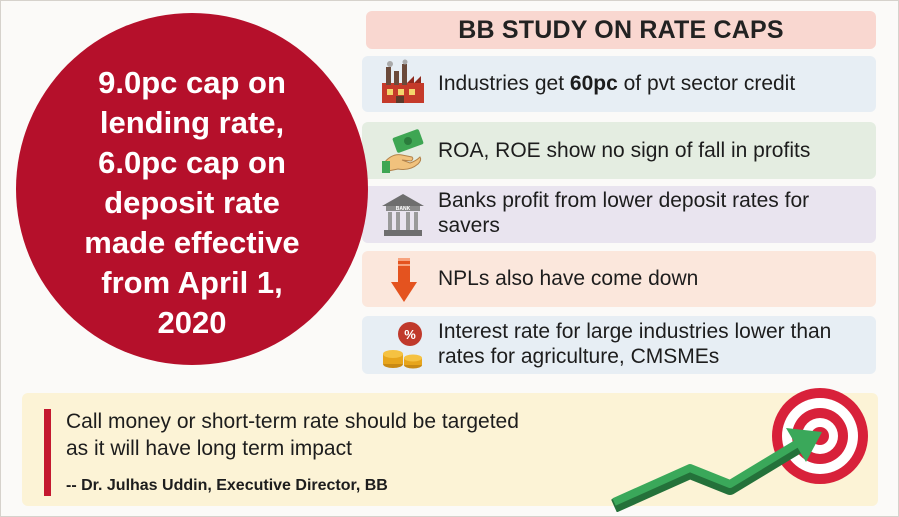  What do you see at coordinates (739, 450) in the screenshot?
I see `target-arrow-icon` at bounding box center [739, 450].